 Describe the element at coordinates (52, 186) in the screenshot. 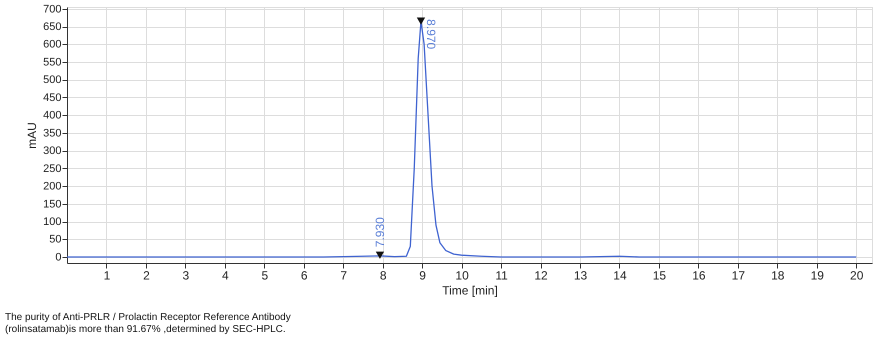

I see `y-tick-label: 200` at that location.